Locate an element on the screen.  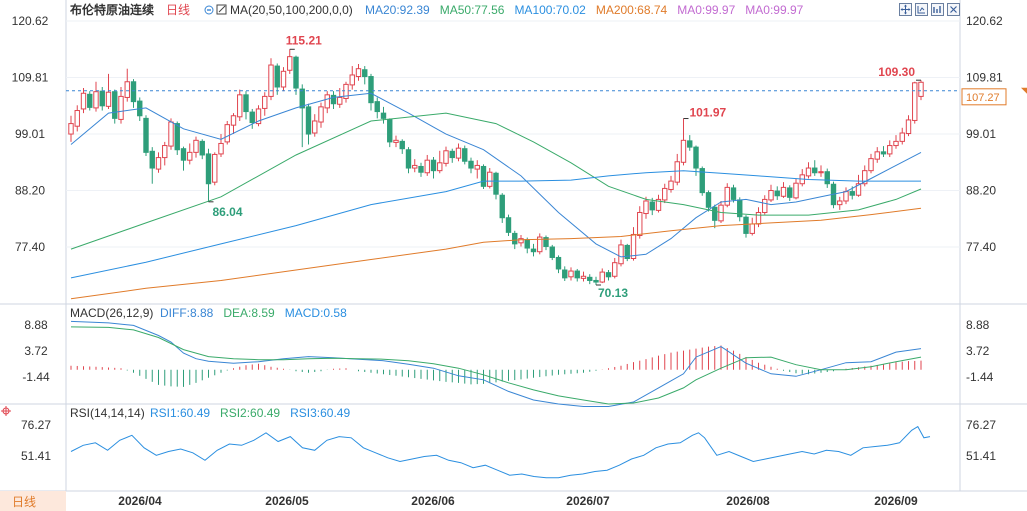
price-tick-right: 77.40 is located at coordinates (981, 247).